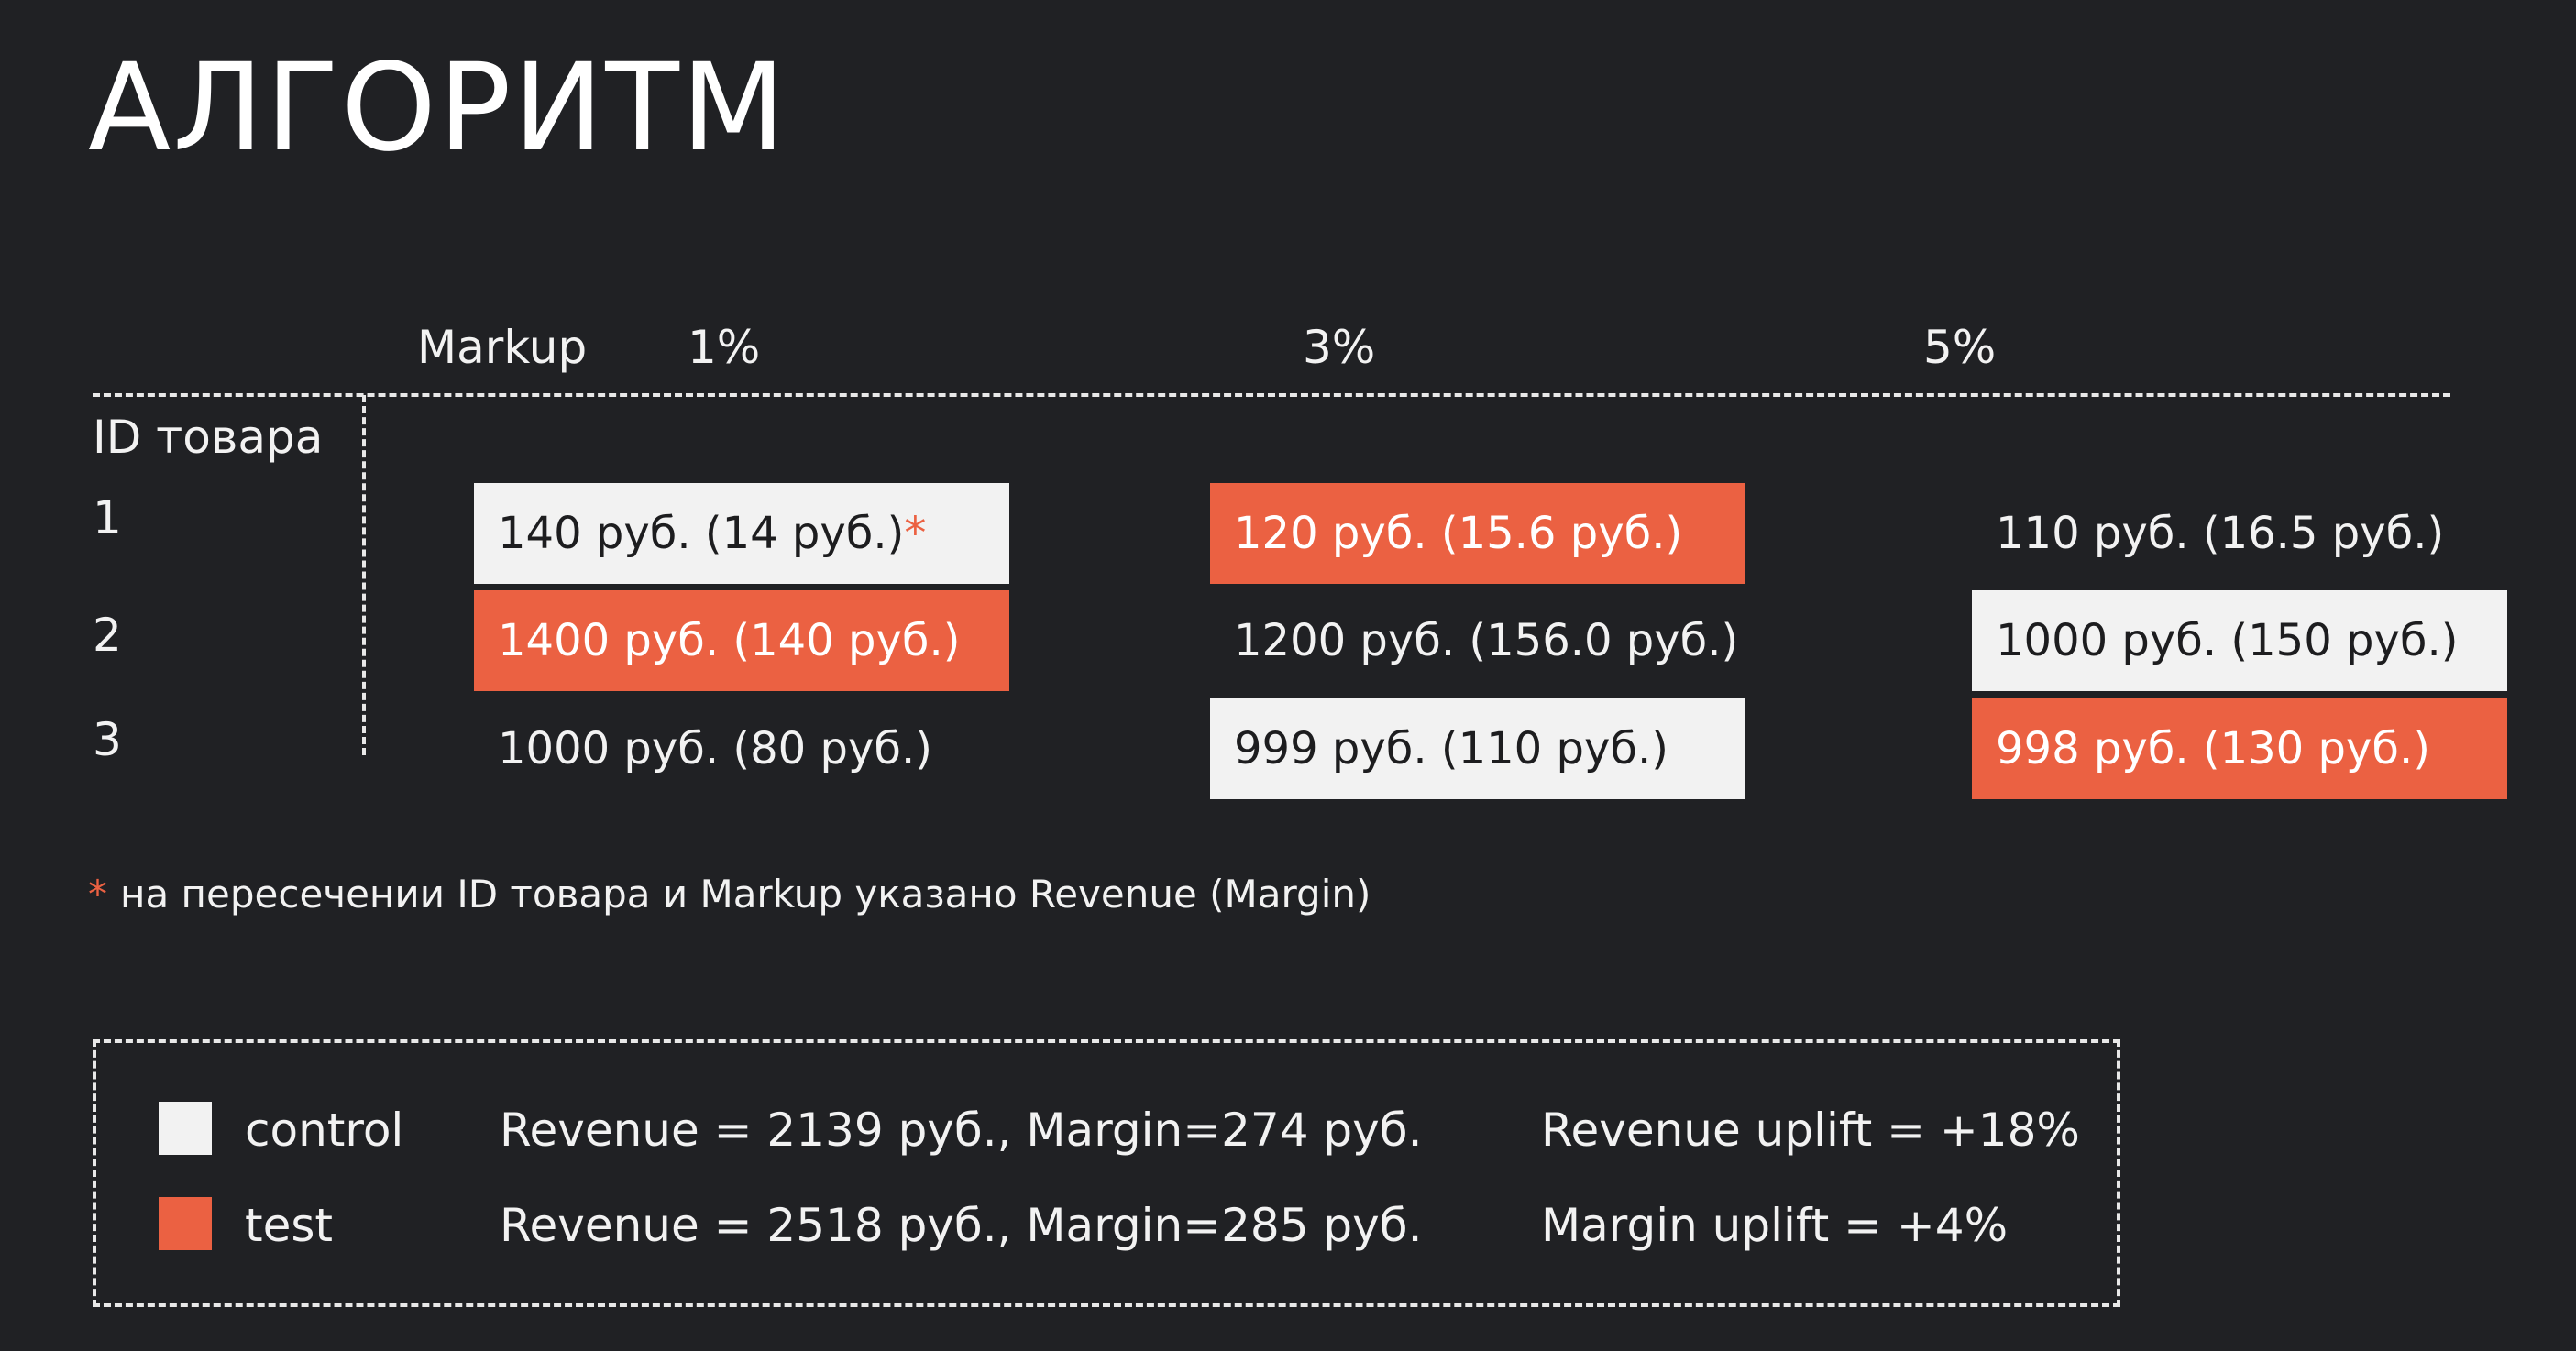 This screenshot has height=1351, width=2576. Describe the element at coordinates (1960, 347) in the screenshot. I see `column-header-5pct: 5%` at that location.